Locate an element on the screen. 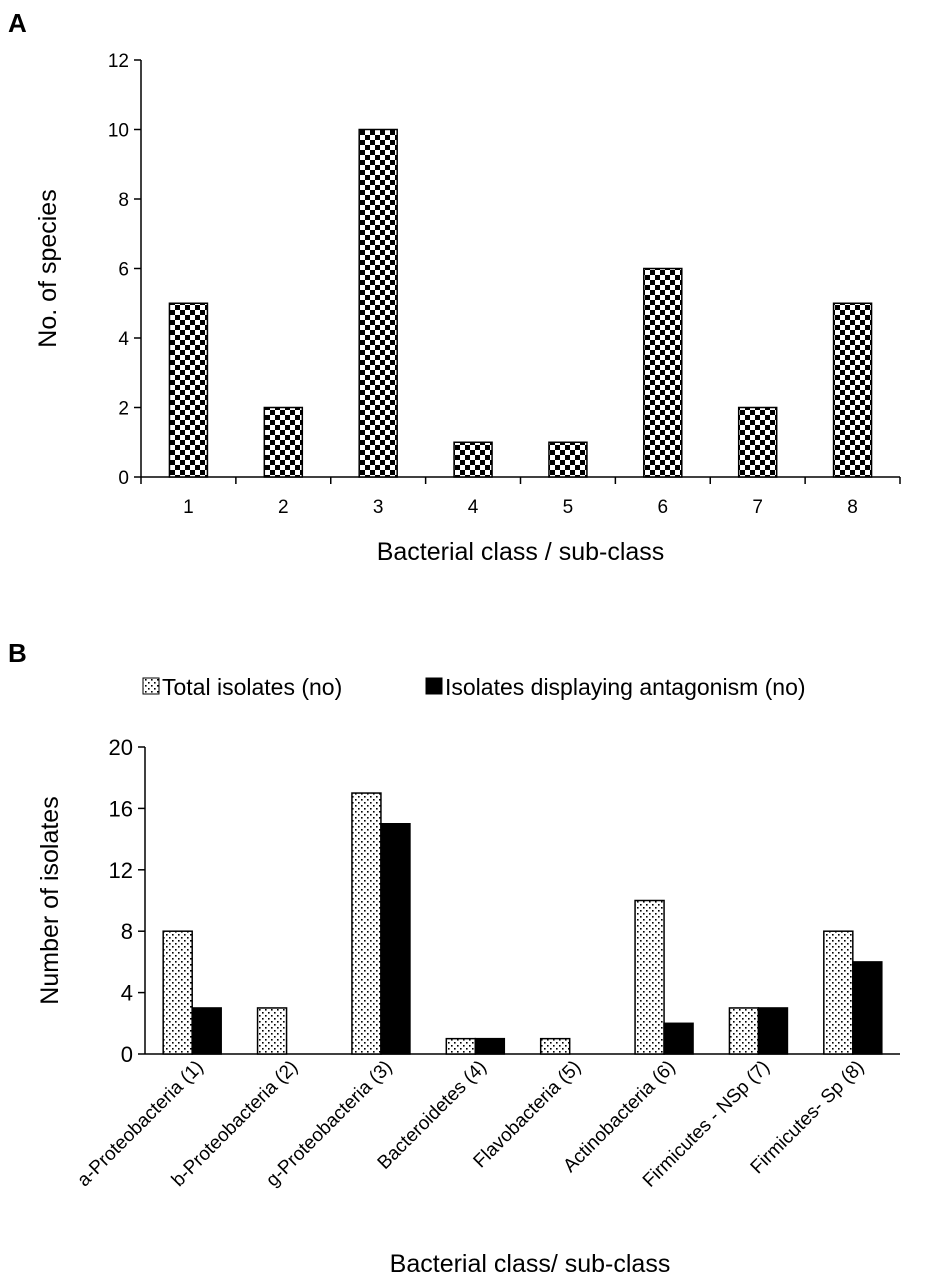  x-tick-label: 1 is located at coordinates (188, 507).